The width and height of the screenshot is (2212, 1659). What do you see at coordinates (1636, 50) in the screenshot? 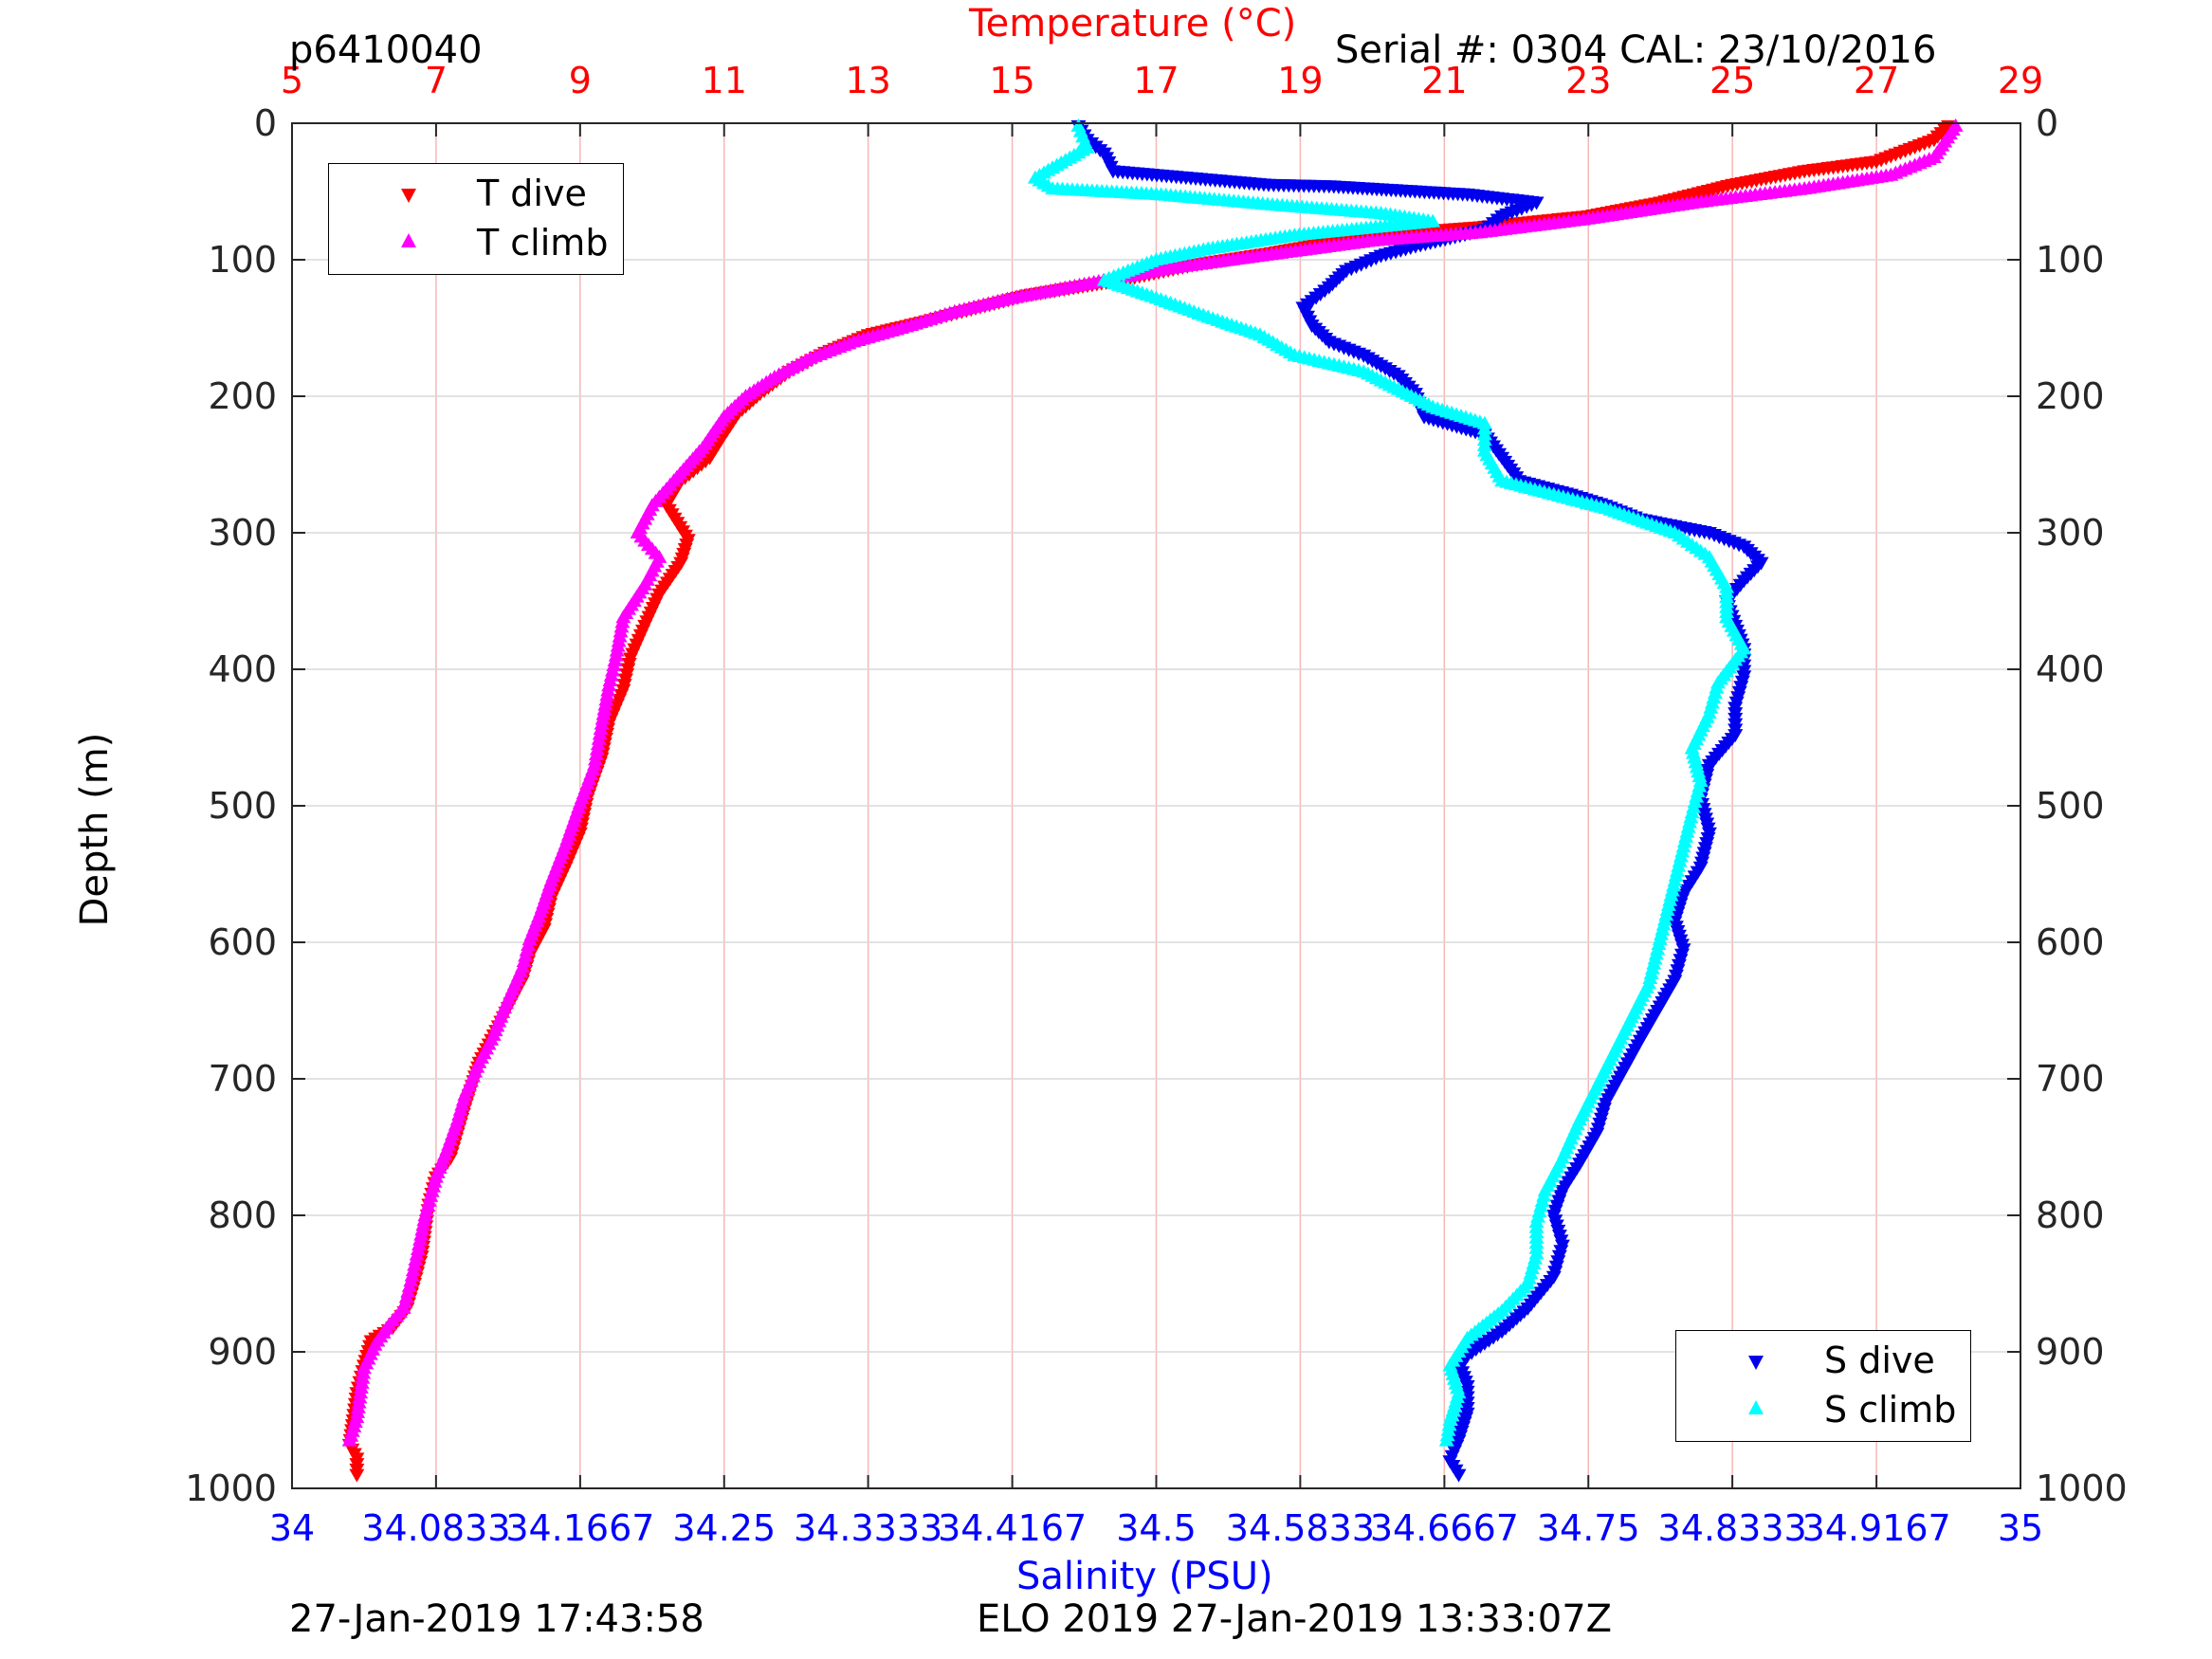
I see `serial-calibration: Serial #: 0304 CAL: 23/10/2016` at bounding box center [1636, 50].